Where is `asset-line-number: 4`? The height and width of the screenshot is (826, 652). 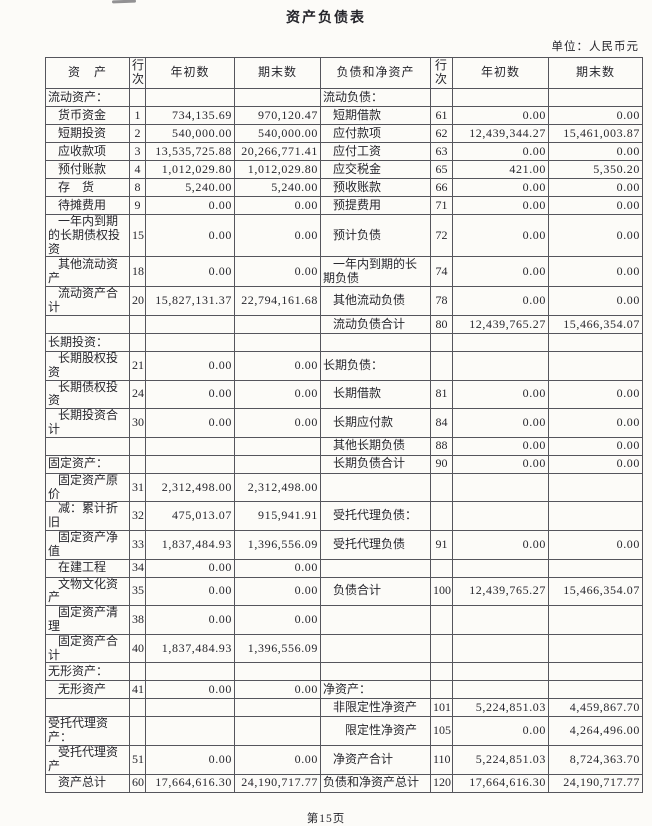
asset-line-number: 4 is located at coordinates (137, 169).